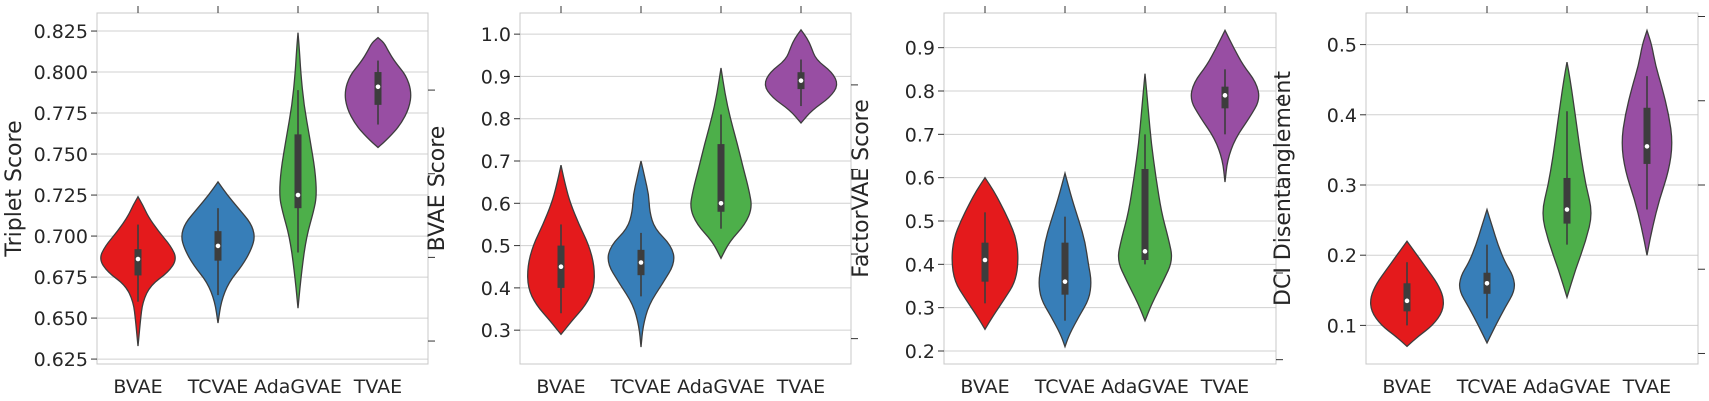 Image resolution: width=1709 pixels, height=401 pixels. What do you see at coordinates (496, 35) in the screenshot?
I see `y-tick-label: 1.0` at bounding box center [496, 35].